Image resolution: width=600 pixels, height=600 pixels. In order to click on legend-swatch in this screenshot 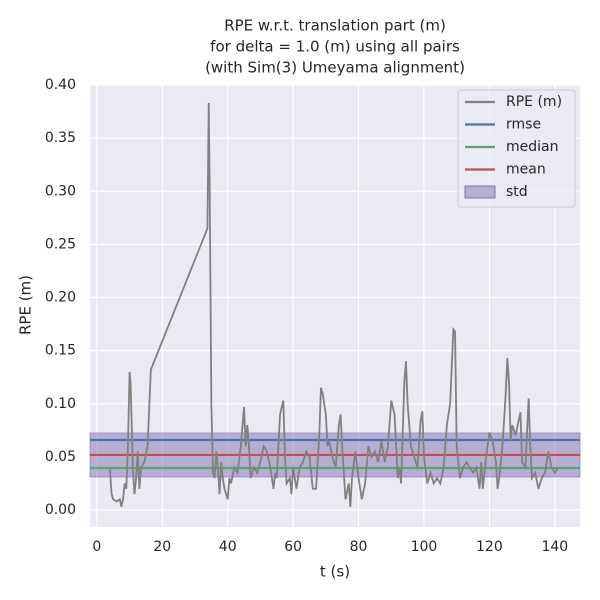, I will do `click(480, 192)`.